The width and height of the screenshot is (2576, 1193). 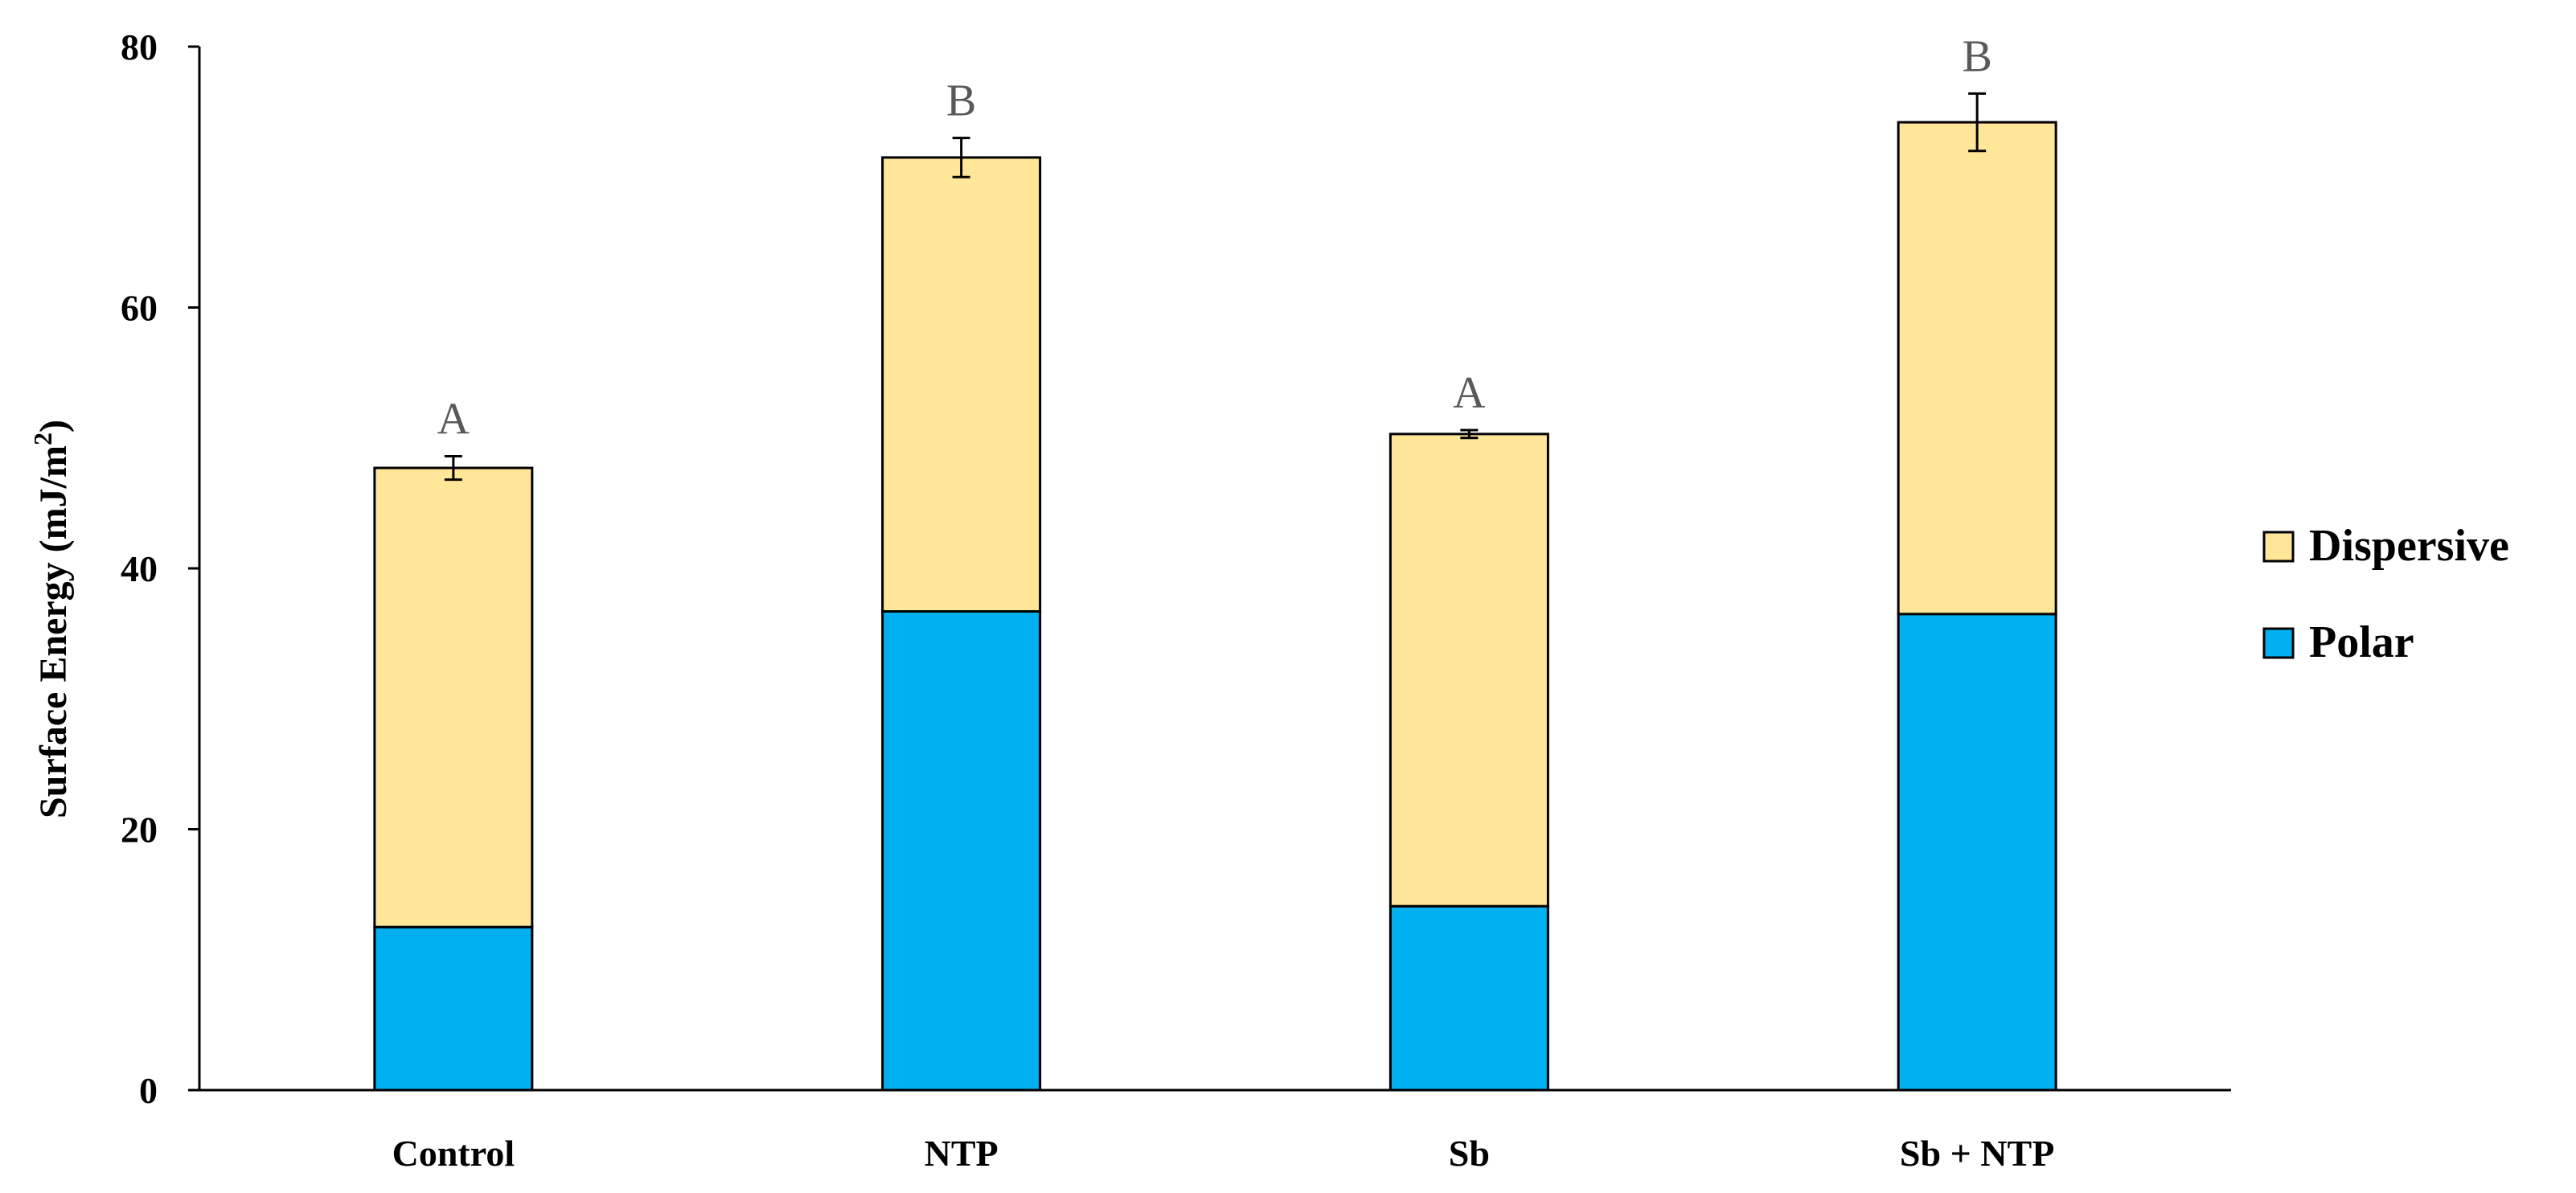 What do you see at coordinates (139, 831) in the screenshot?
I see `y-tick-label: 20` at bounding box center [139, 831].